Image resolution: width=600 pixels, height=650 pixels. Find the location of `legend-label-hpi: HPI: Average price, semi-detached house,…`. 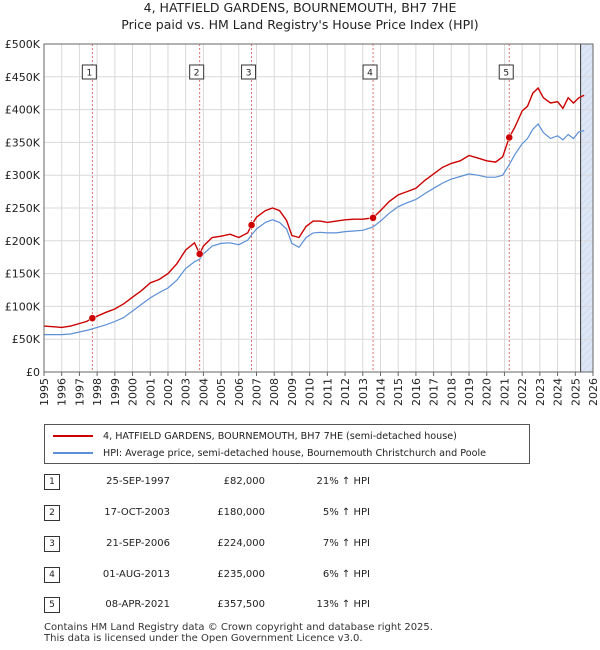

legend-label-hpi: HPI: Average price, semi-detached house,… is located at coordinates (295, 453).